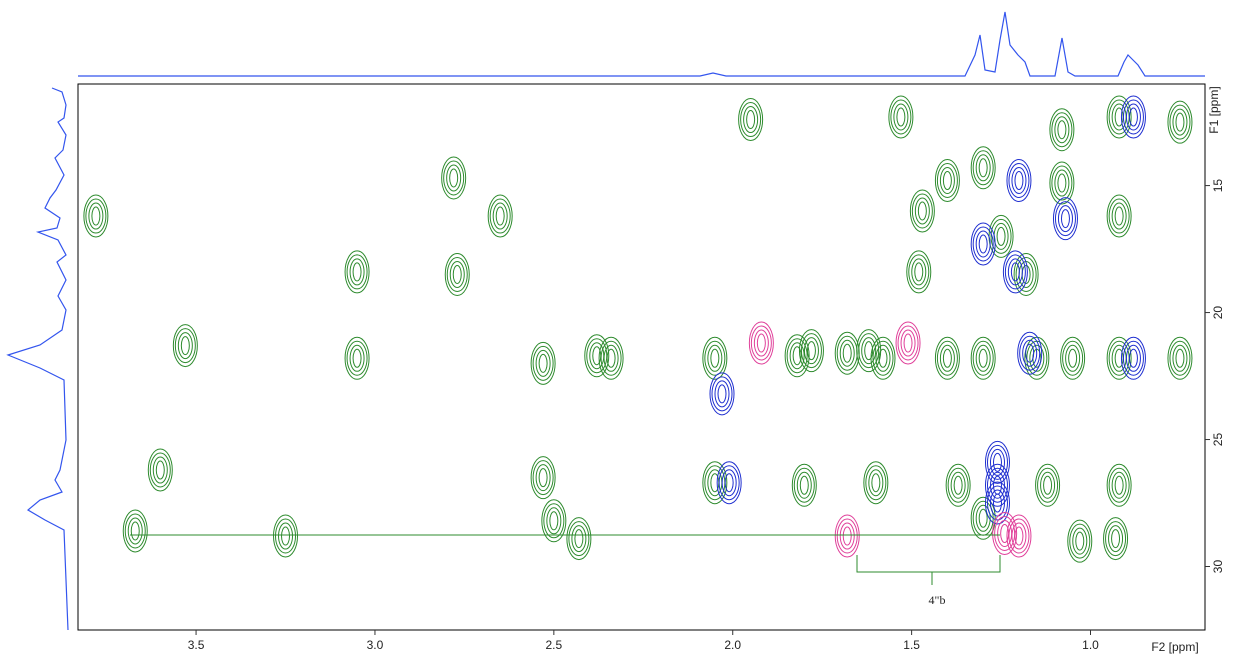  I want to click on x-tick-label: 2.5, so click(554, 645).